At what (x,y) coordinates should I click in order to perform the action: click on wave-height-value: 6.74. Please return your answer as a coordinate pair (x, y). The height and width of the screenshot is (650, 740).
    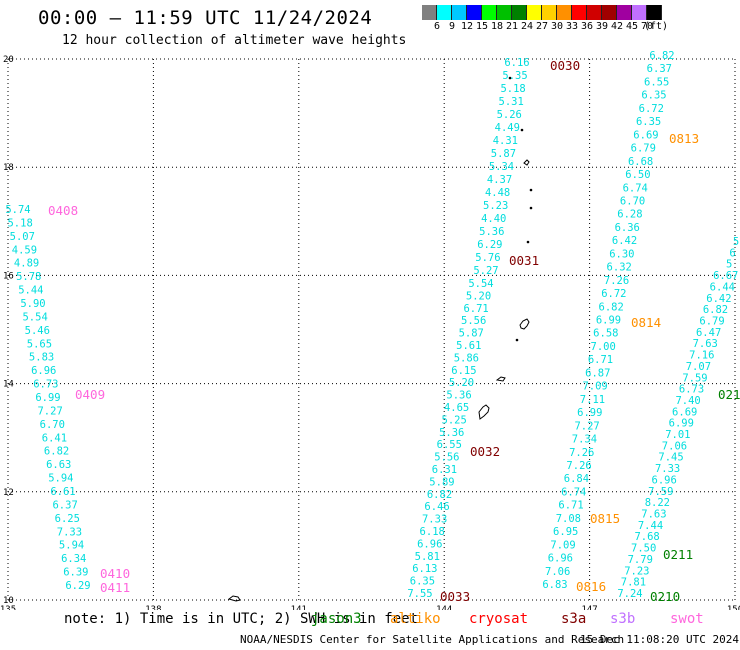
    Looking at the image, I should click on (635, 188).